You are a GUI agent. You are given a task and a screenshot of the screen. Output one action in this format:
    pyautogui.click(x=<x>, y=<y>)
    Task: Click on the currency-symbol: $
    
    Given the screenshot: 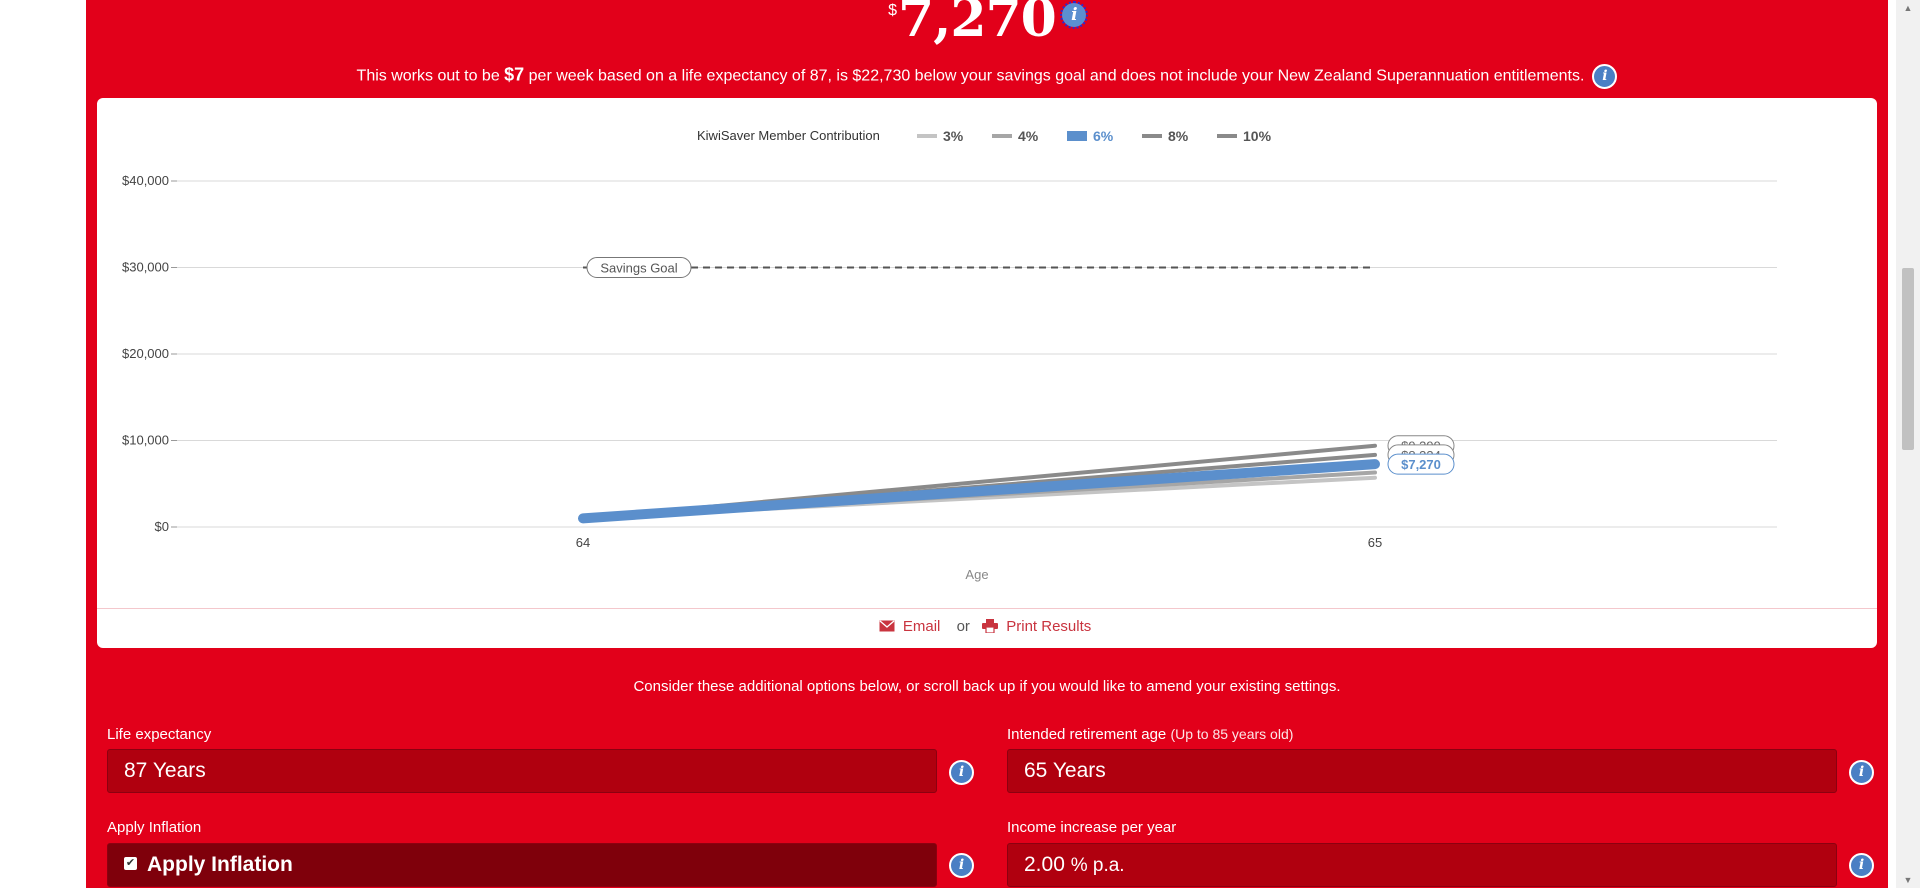 What is the action you would take?
    pyautogui.click(x=892, y=10)
    